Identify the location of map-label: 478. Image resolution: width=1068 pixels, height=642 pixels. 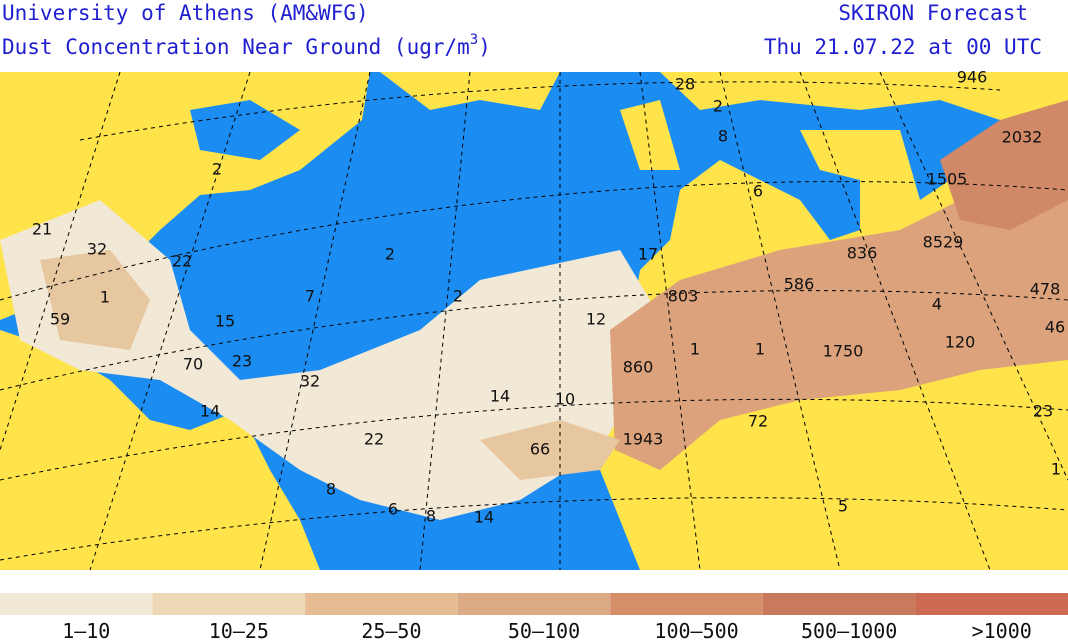
(1045, 289).